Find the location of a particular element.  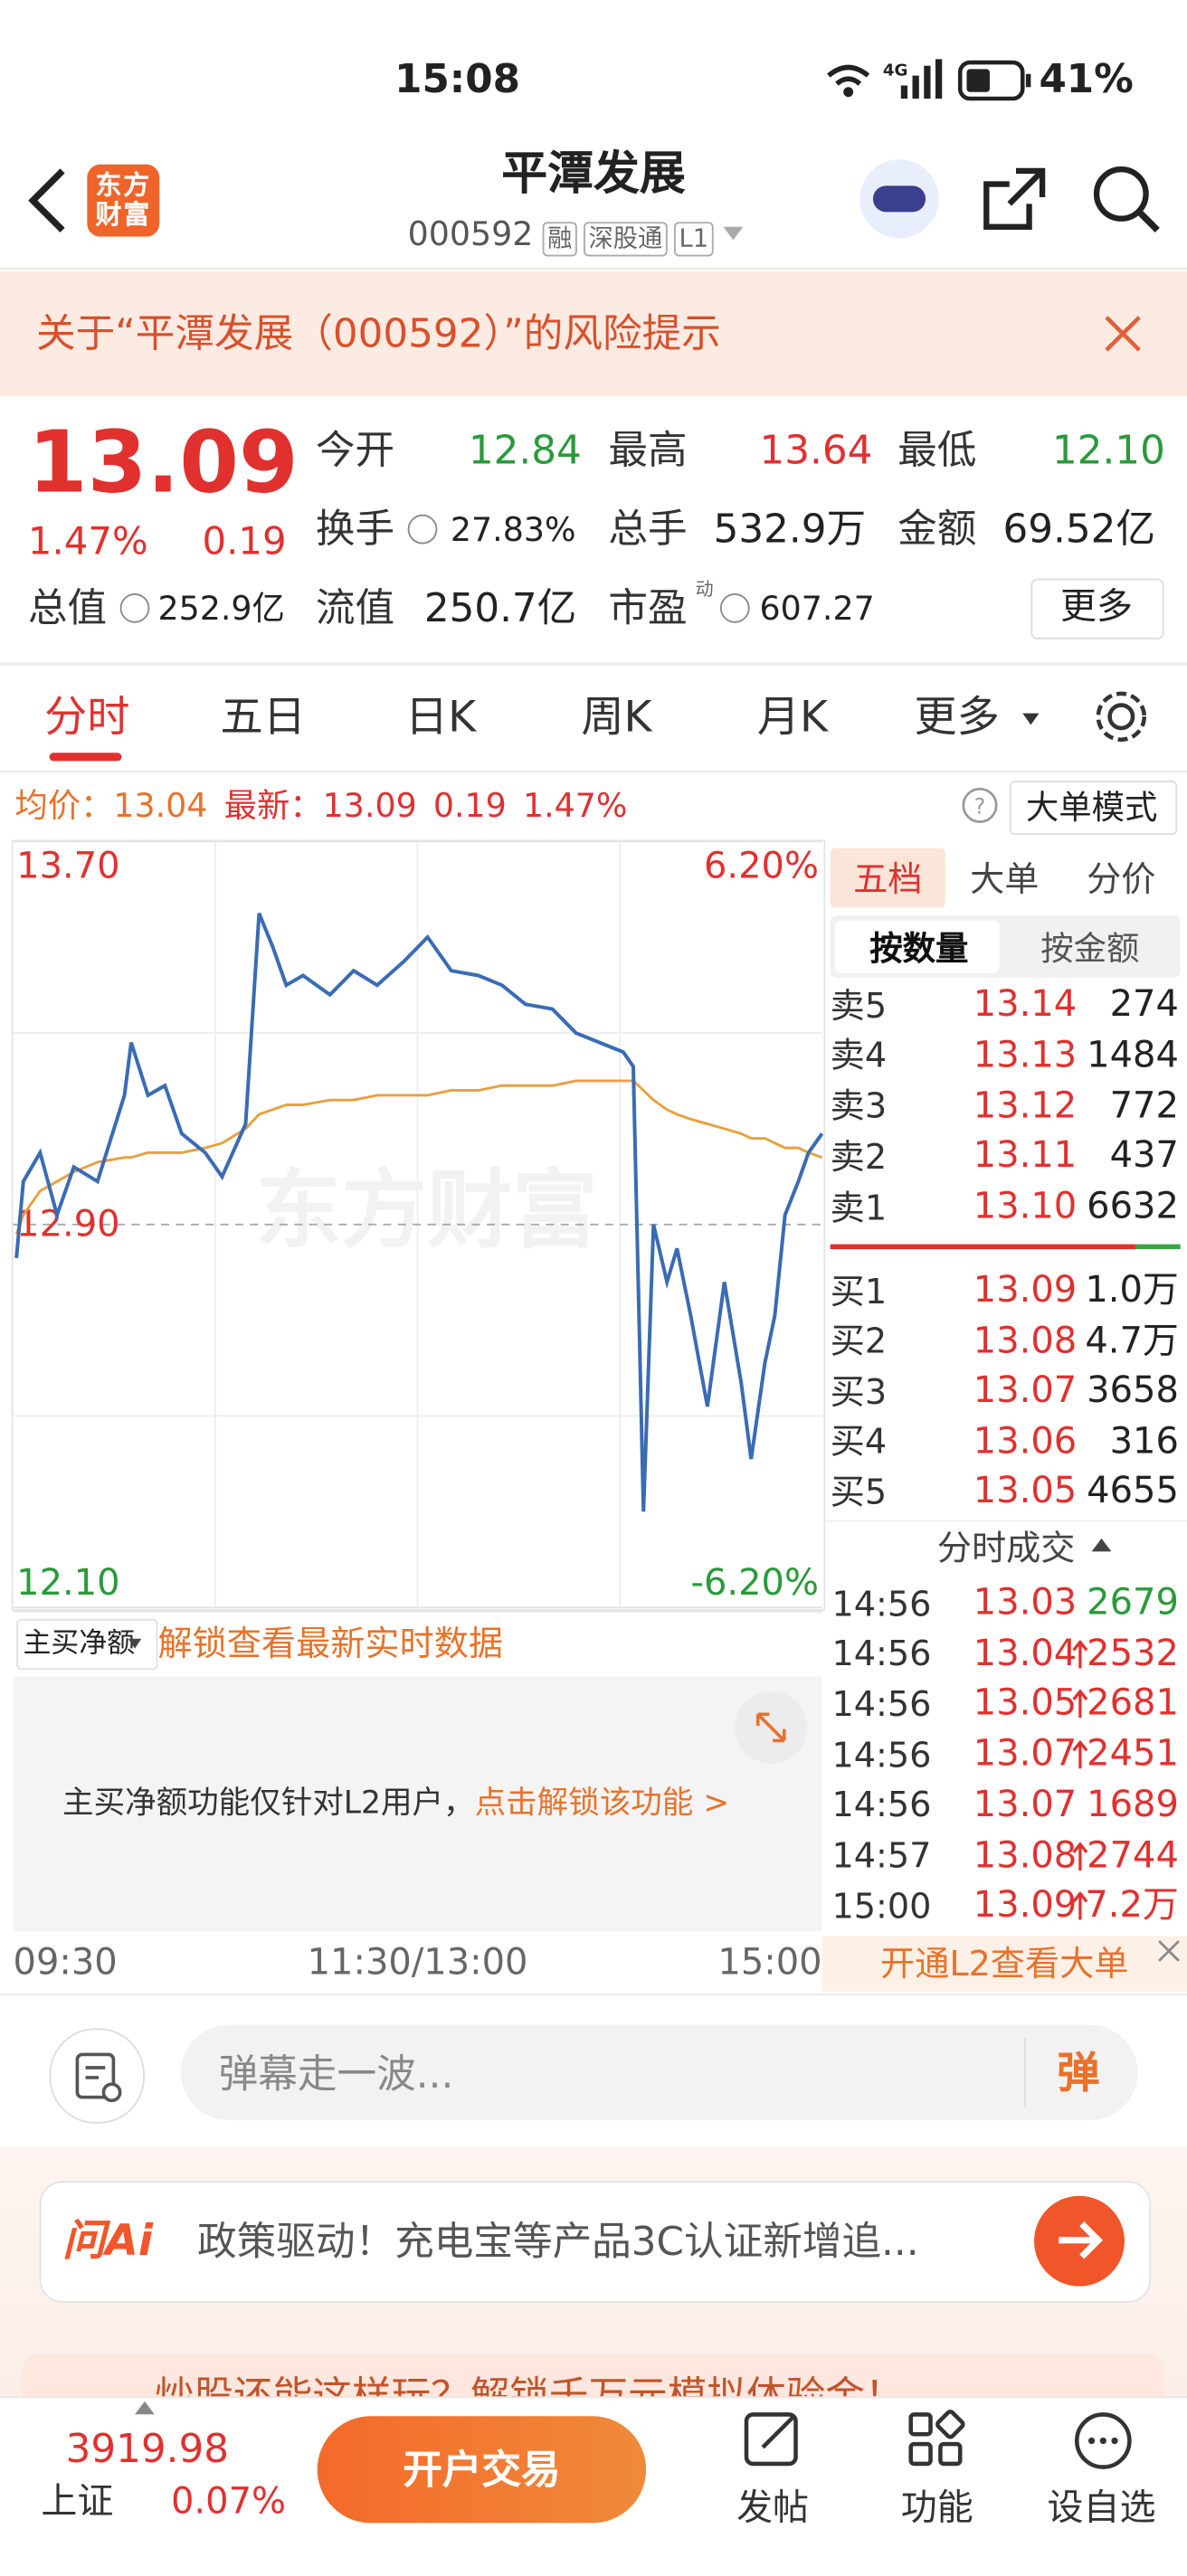

trade-button-label: 开户交易 is located at coordinates (482, 2471).